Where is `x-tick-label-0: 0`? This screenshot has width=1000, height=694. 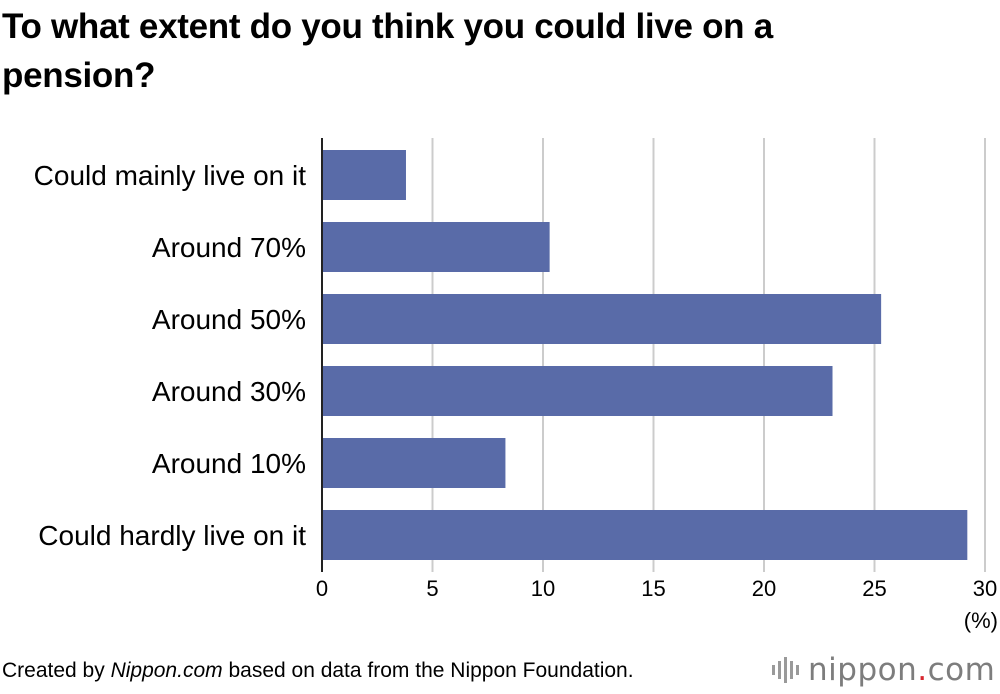
x-tick-label-0: 0 is located at coordinates (322, 588).